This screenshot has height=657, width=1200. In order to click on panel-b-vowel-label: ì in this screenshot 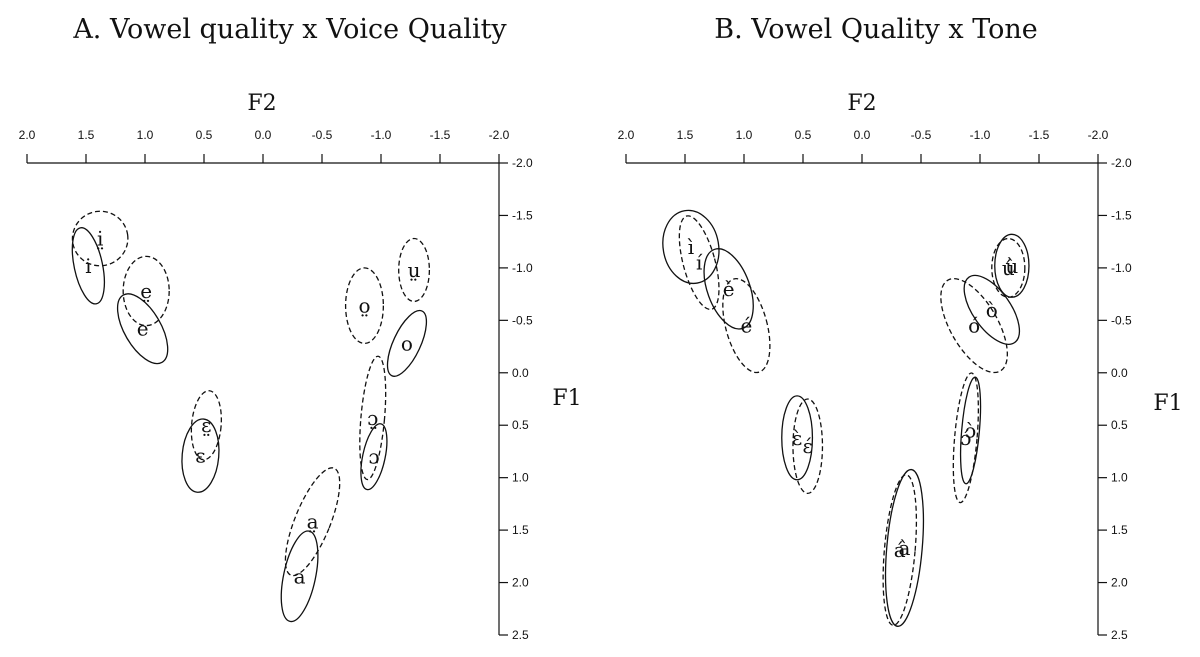, I will do `click(690, 247)`.